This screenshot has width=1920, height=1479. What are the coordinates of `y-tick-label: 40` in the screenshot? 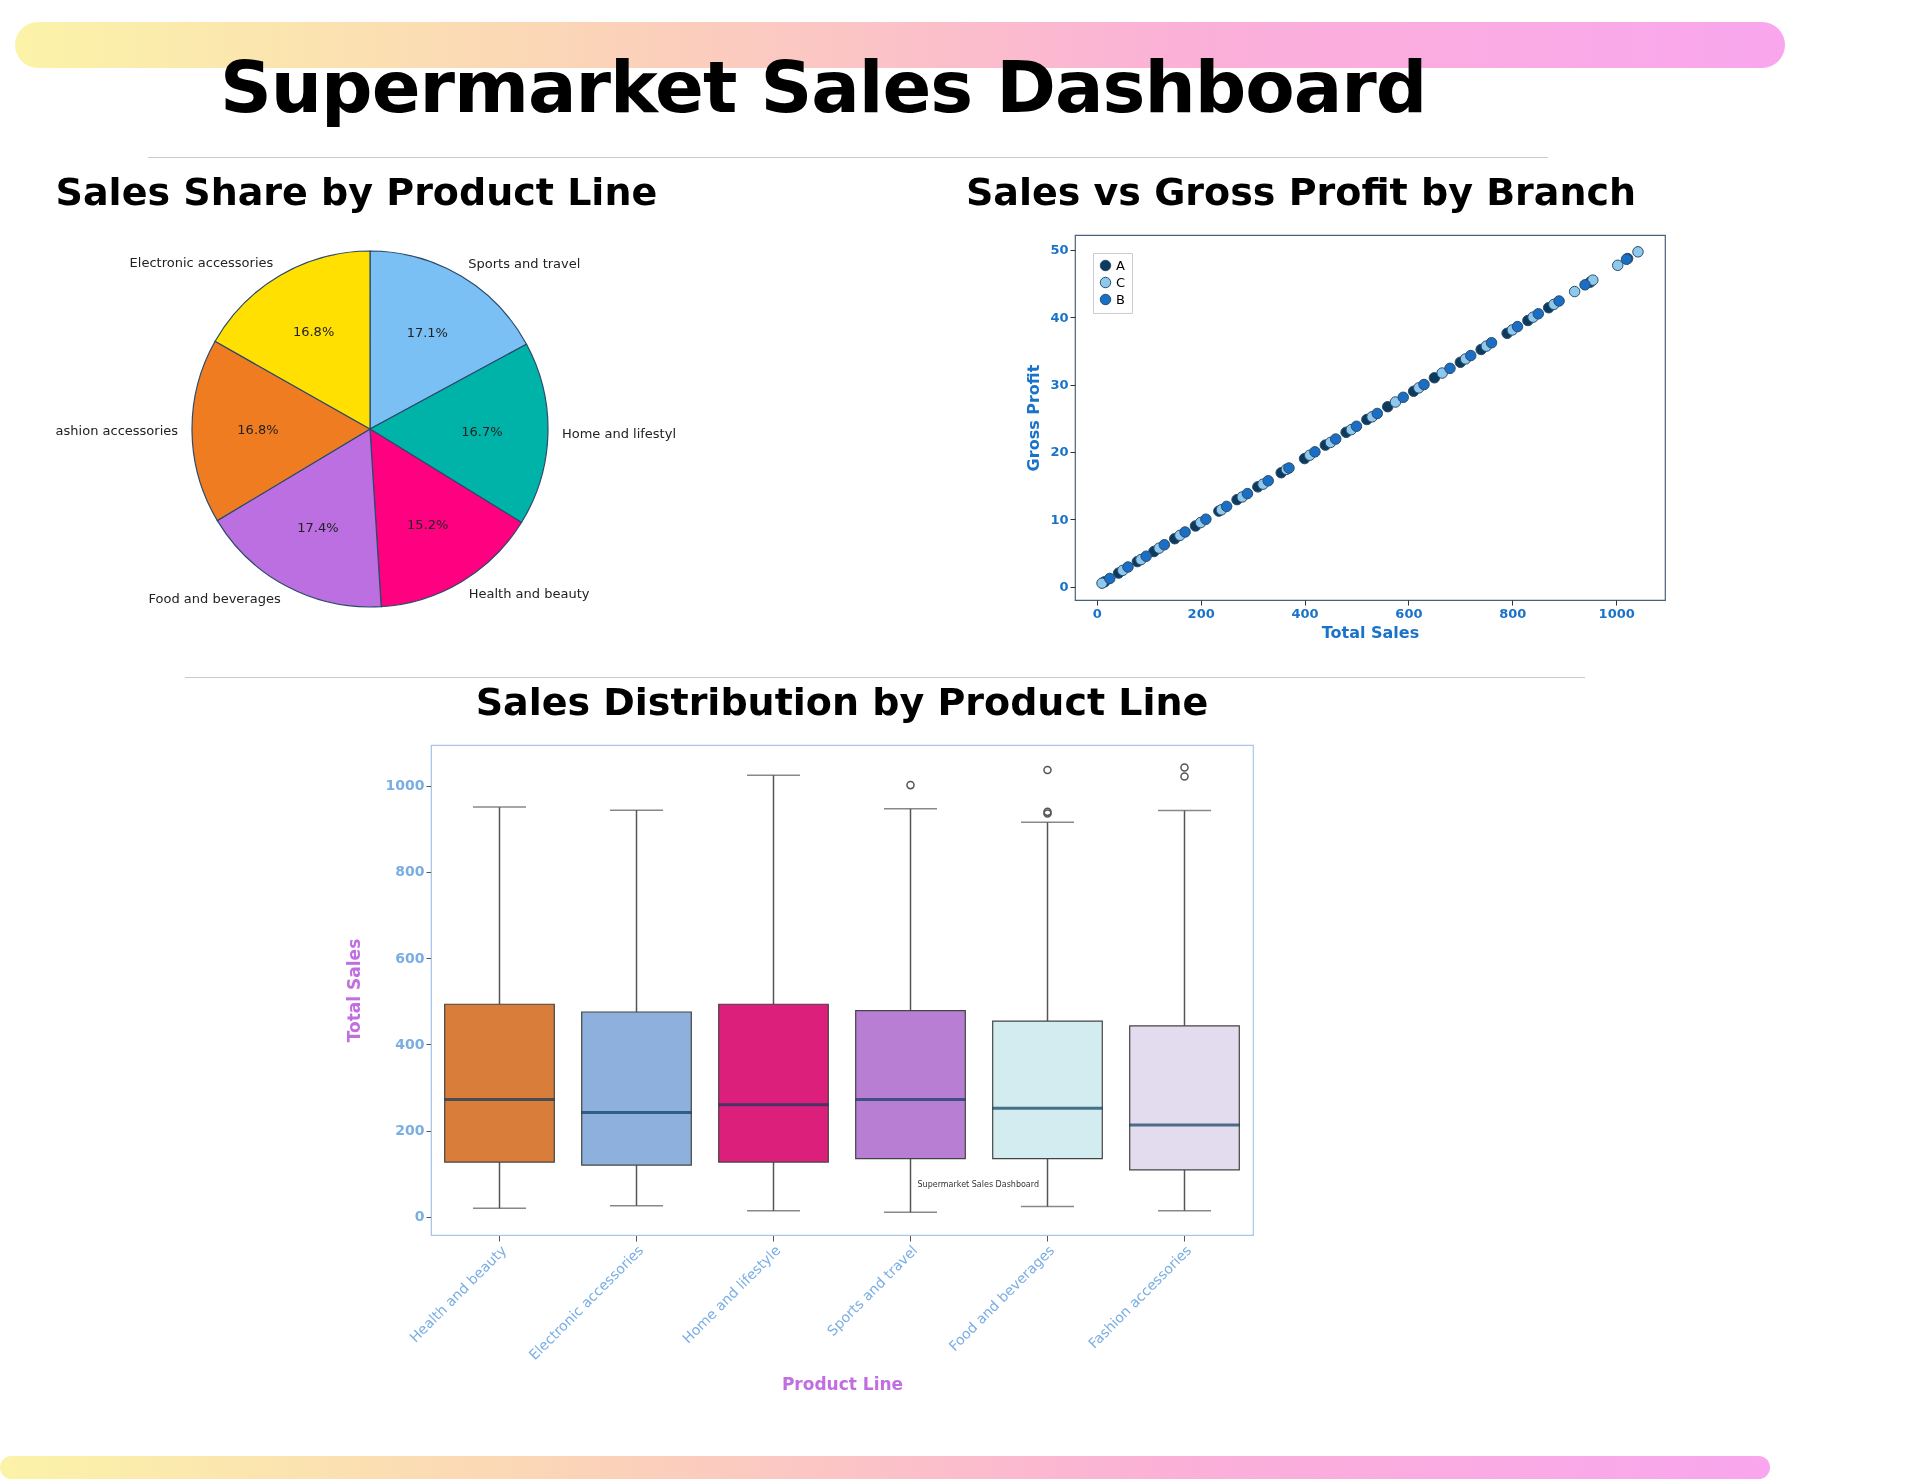 It's located at (1059, 317).